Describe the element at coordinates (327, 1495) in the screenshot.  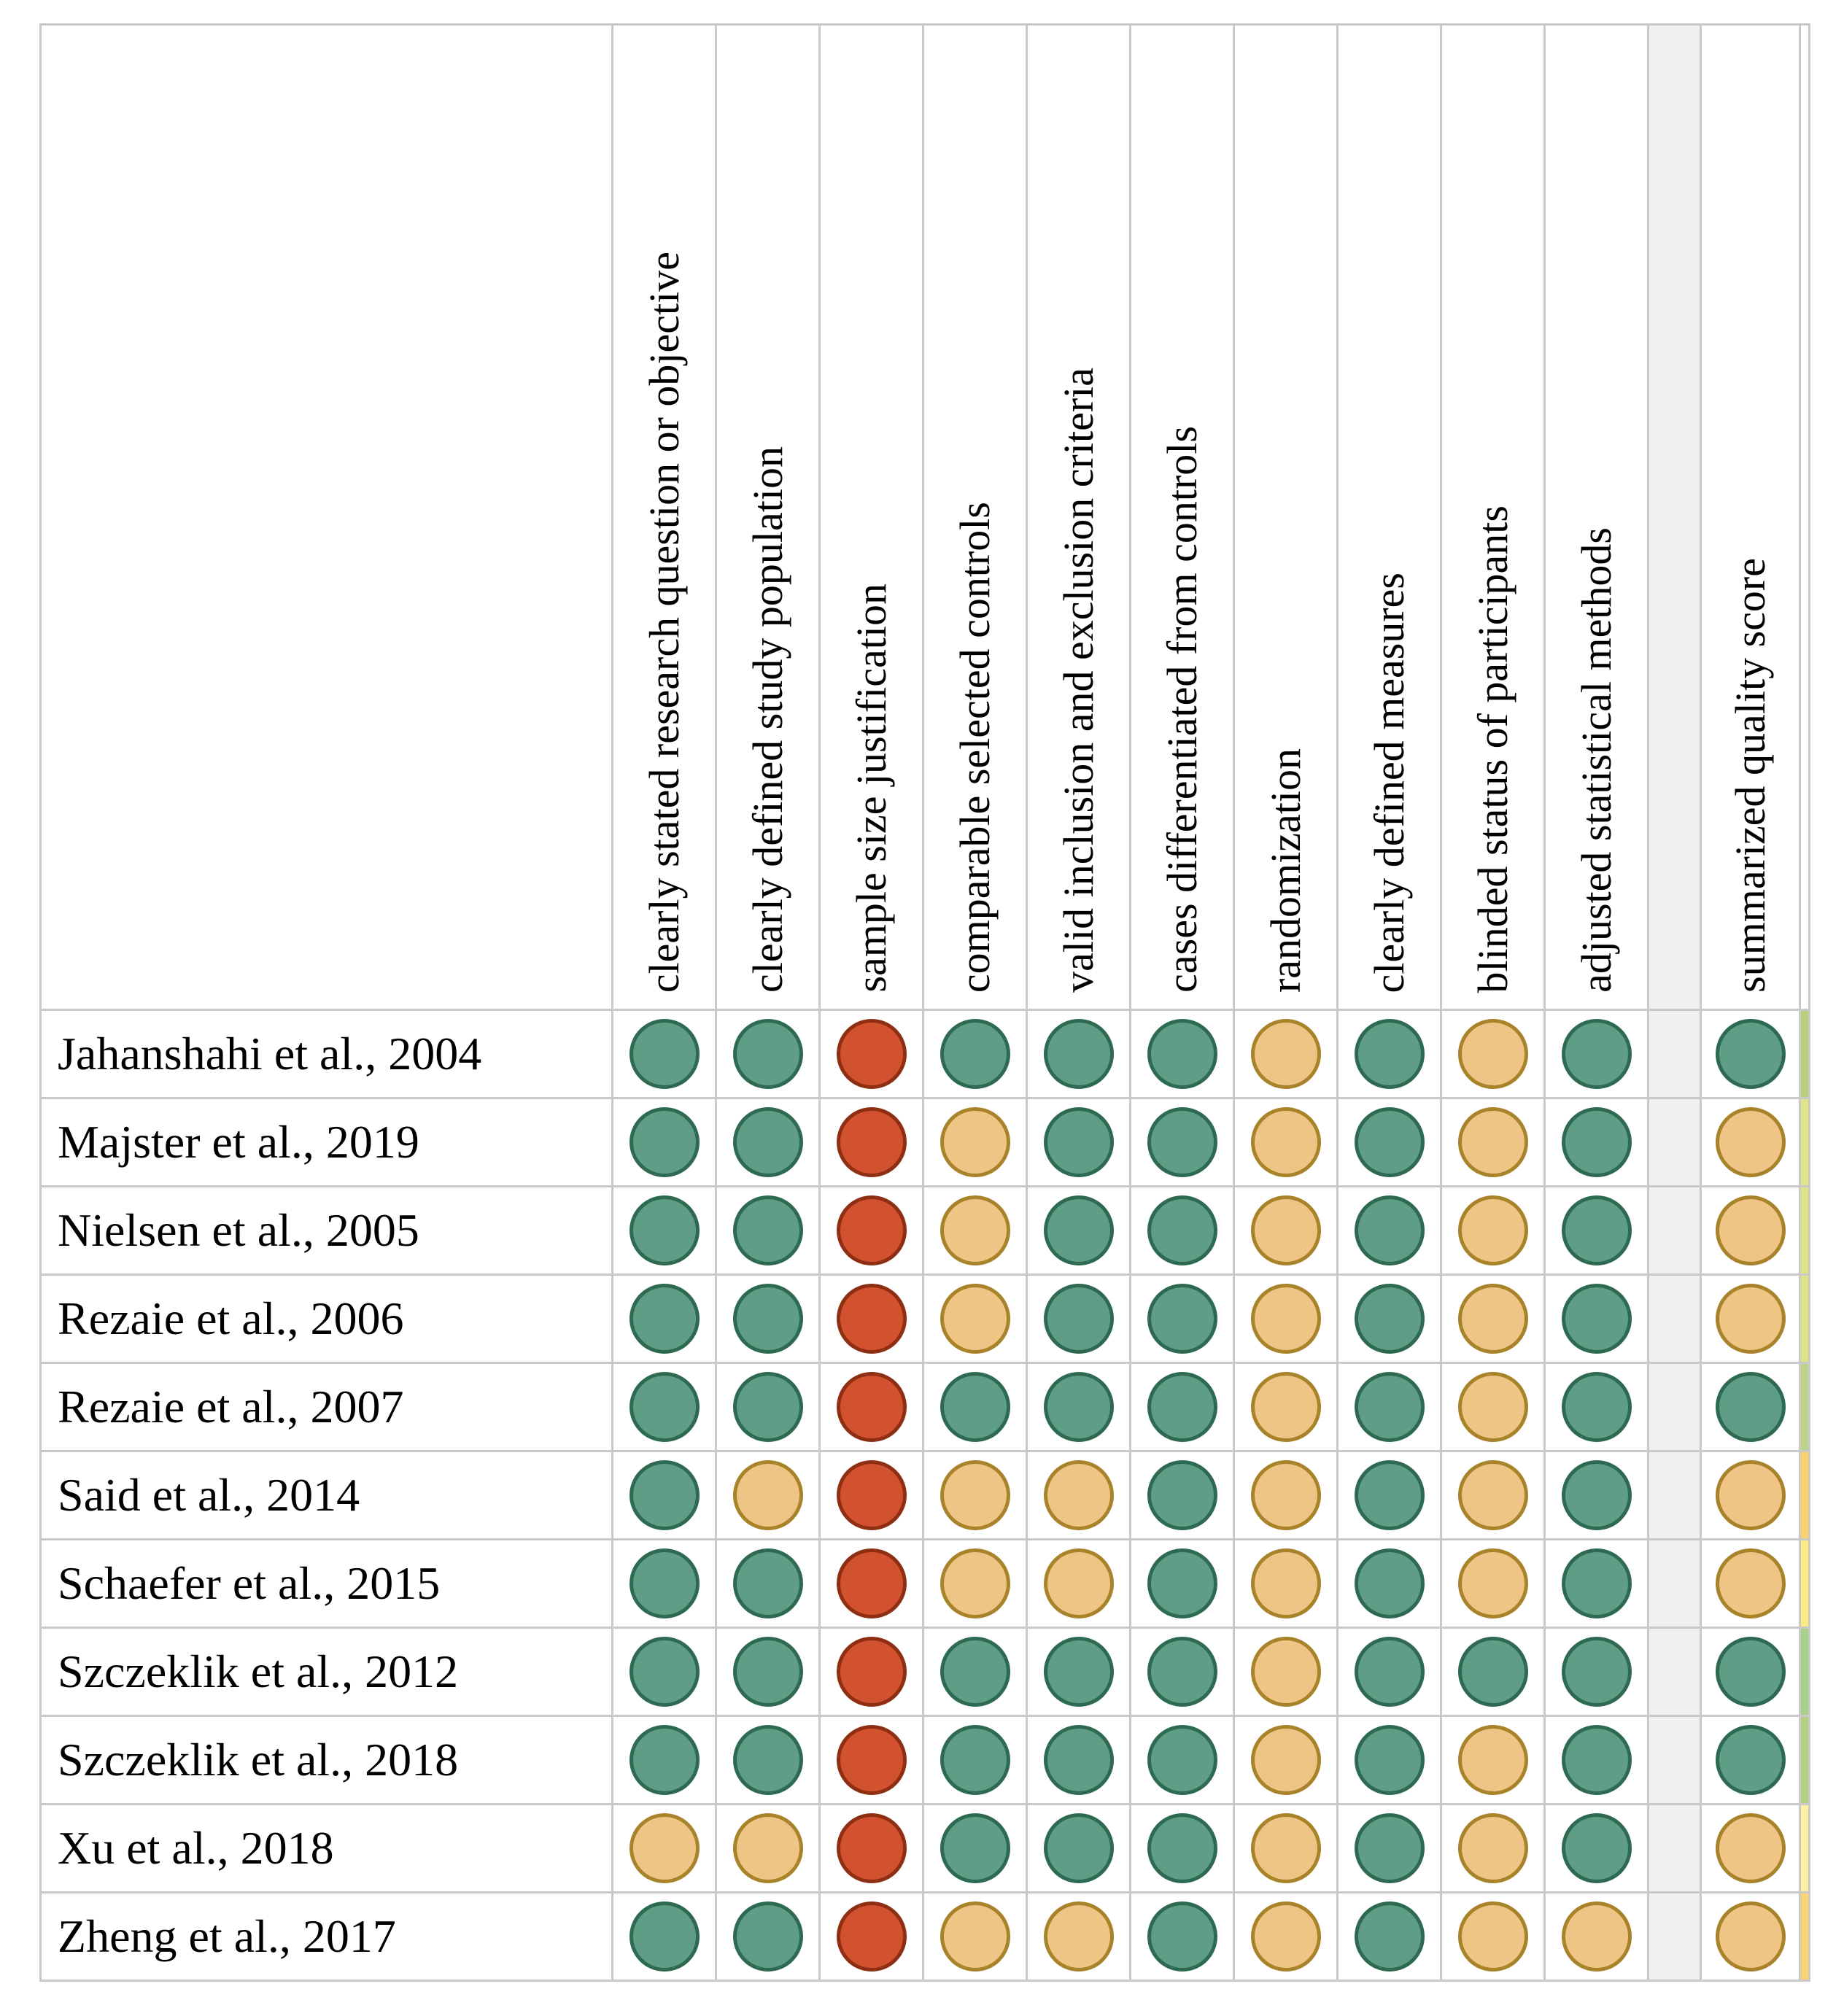
I see `study-label: Said et al., 2014` at that location.